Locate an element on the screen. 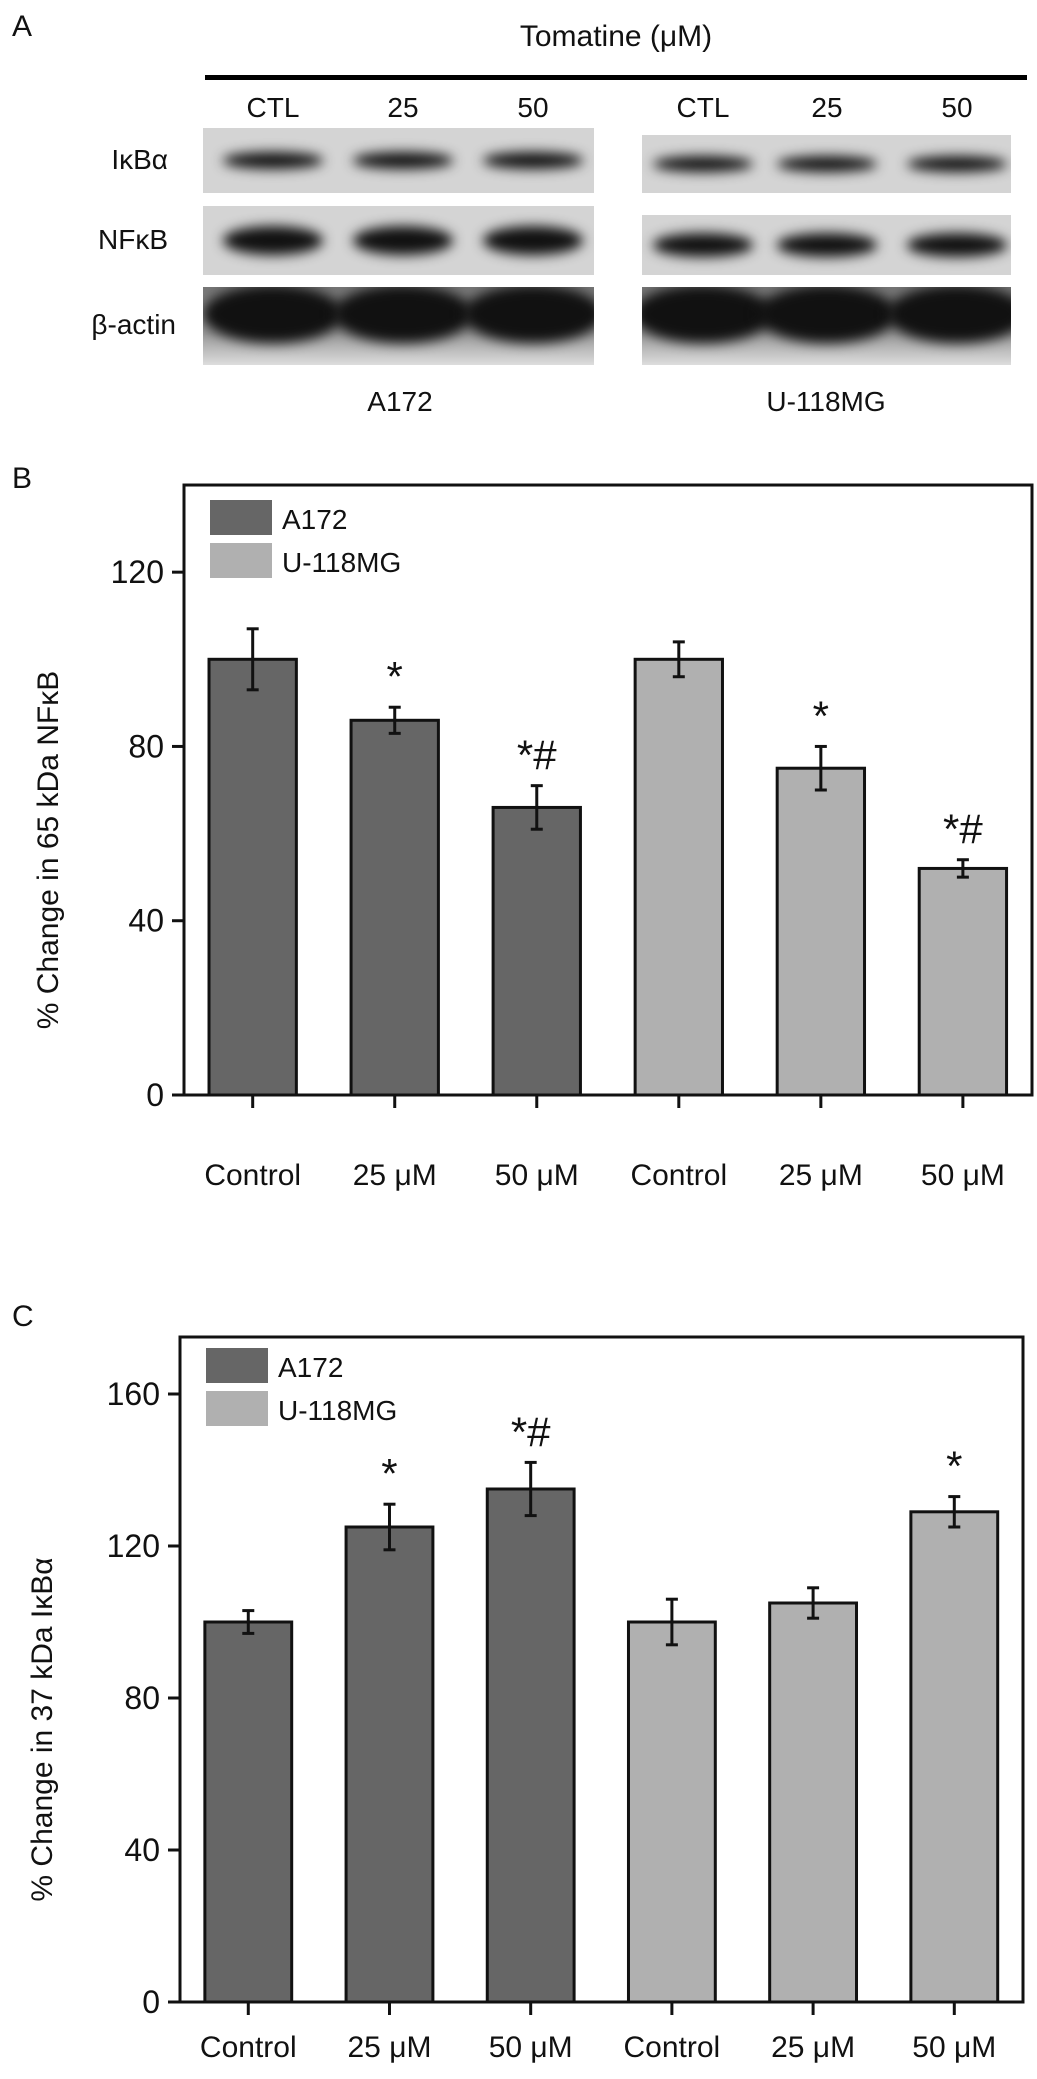  cell-line-label-u118mg: U-118MG is located at coordinates (826, 401).